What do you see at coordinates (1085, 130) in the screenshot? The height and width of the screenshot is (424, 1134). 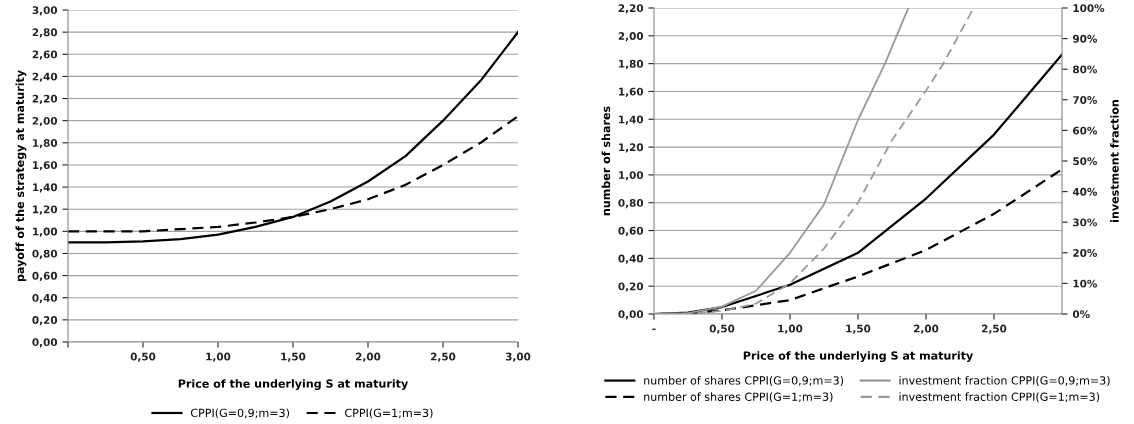 I see `y2-tick-label: 60%` at bounding box center [1085, 130].